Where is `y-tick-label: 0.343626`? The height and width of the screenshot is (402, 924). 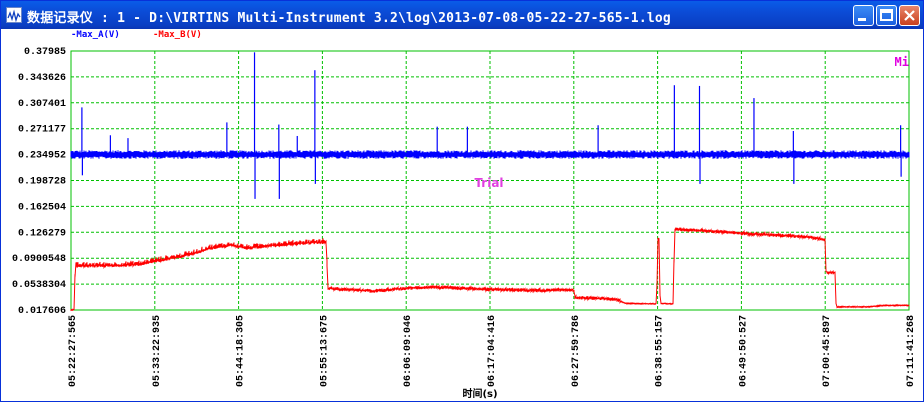
y-tick-label: 0.343626 is located at coordinates (42, 78).